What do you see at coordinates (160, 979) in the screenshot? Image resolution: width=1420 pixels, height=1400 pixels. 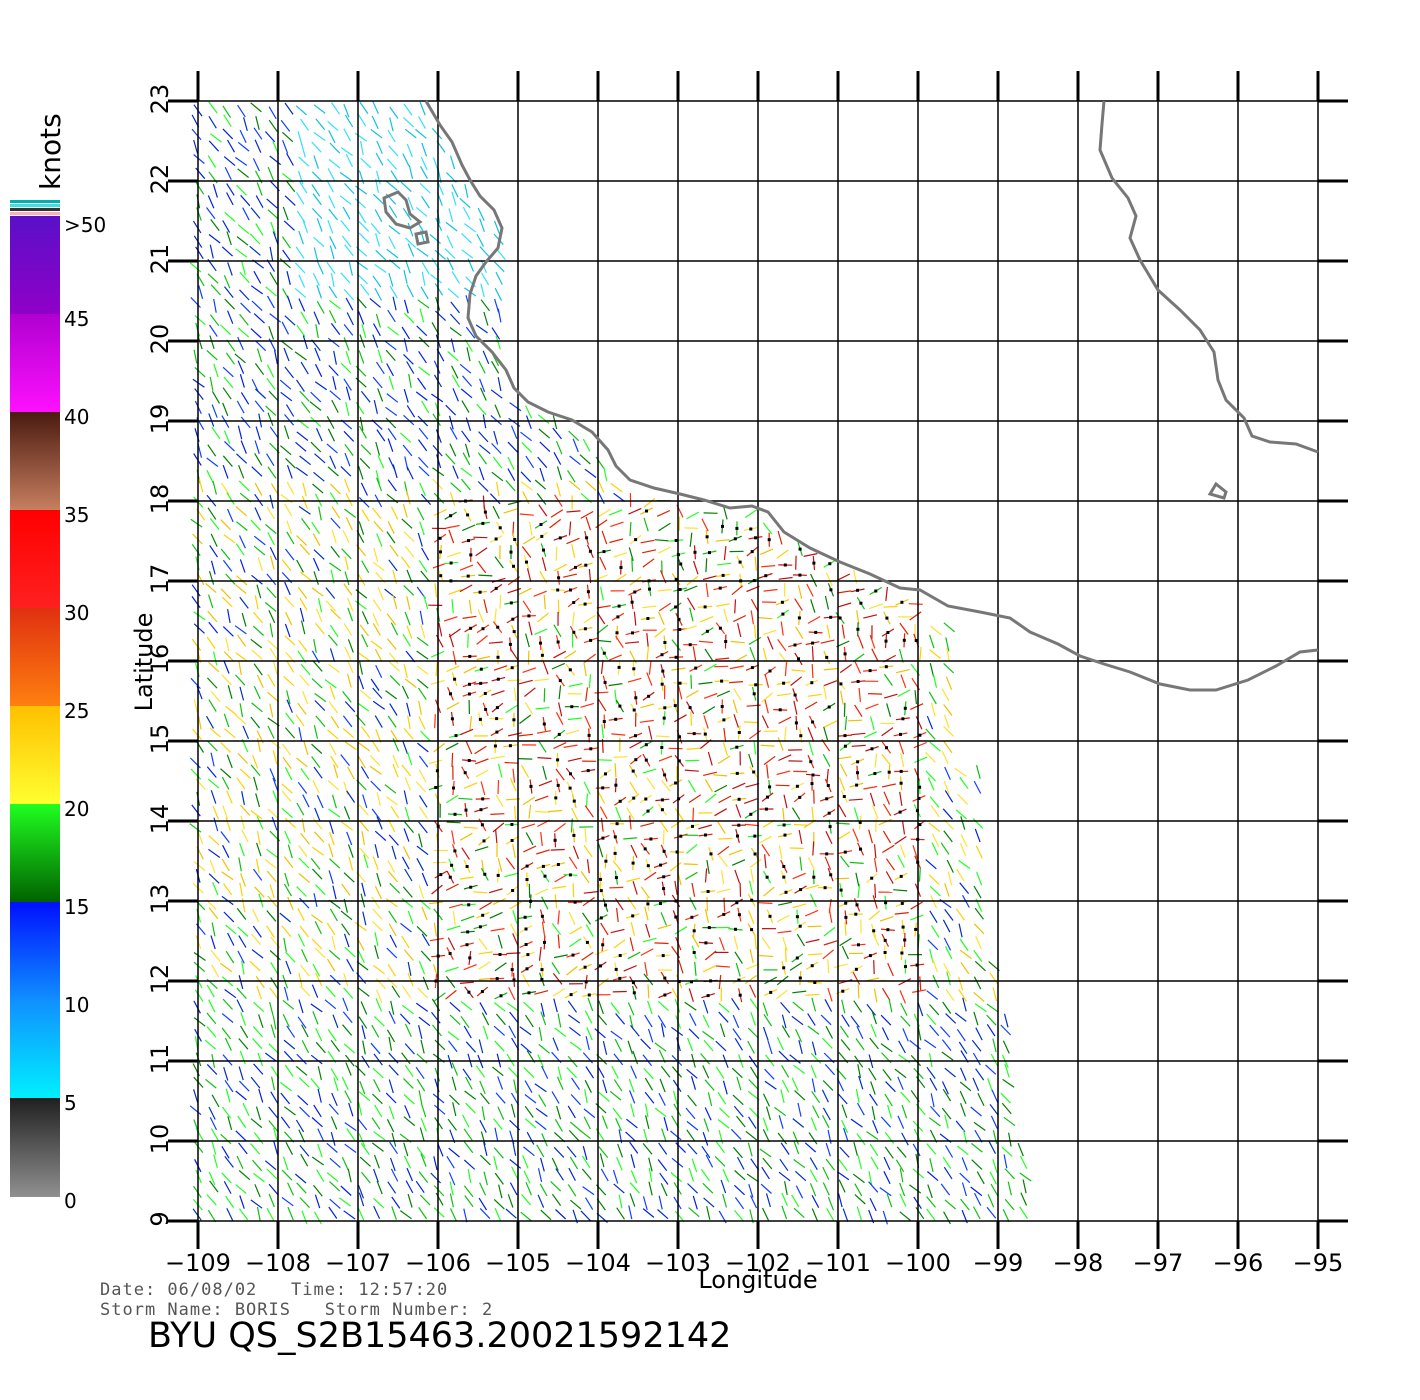 I see `latitude-tick-label: 12` at bounding box center [160, 979].